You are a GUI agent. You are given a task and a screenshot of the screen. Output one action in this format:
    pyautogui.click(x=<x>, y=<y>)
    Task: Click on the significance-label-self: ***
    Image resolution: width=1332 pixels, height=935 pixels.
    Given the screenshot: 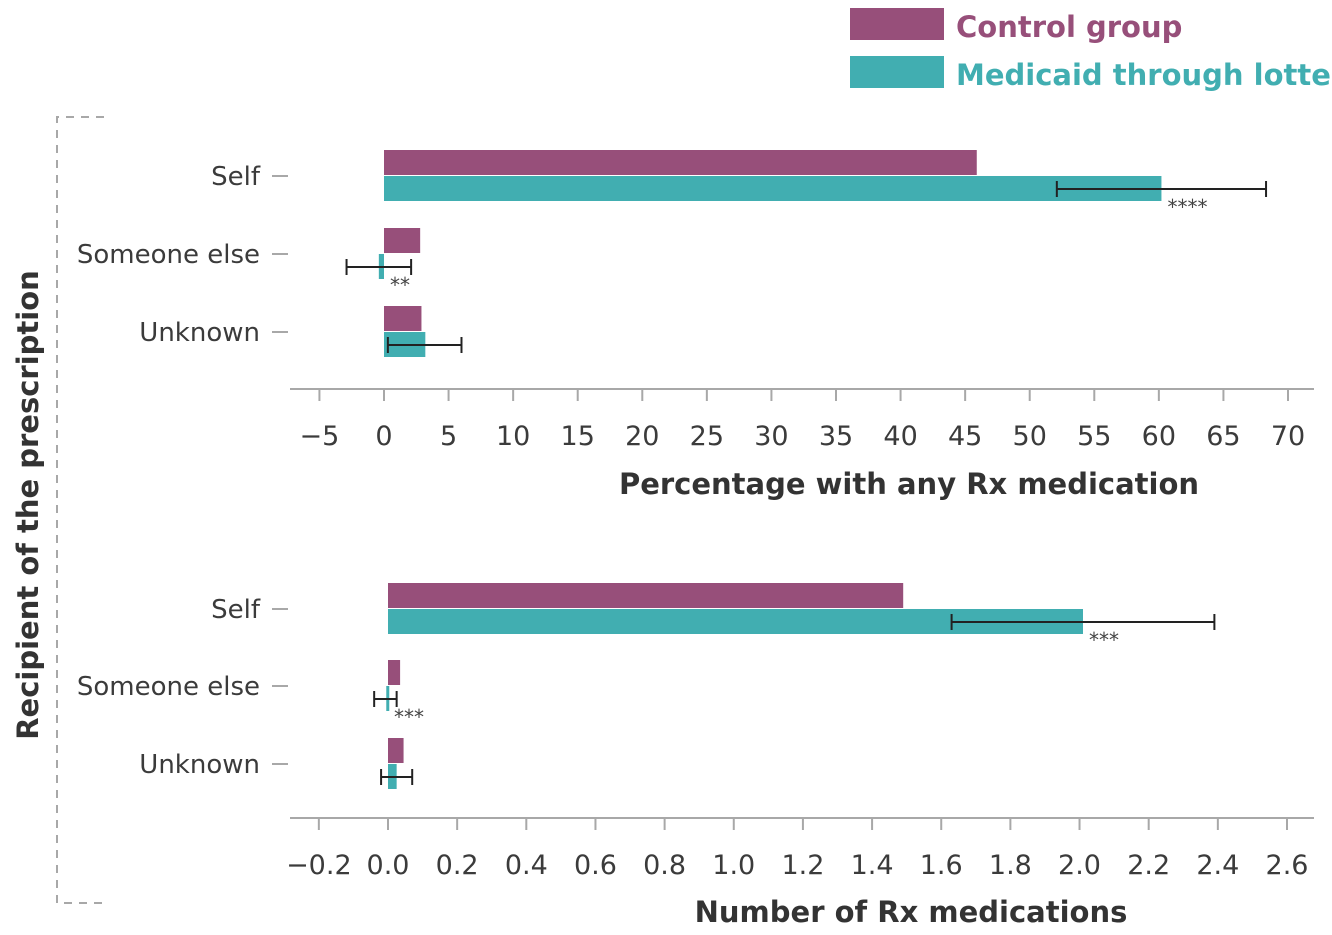 What is the action you would take?
    pyautogui.click(x=1104, y=640)
    